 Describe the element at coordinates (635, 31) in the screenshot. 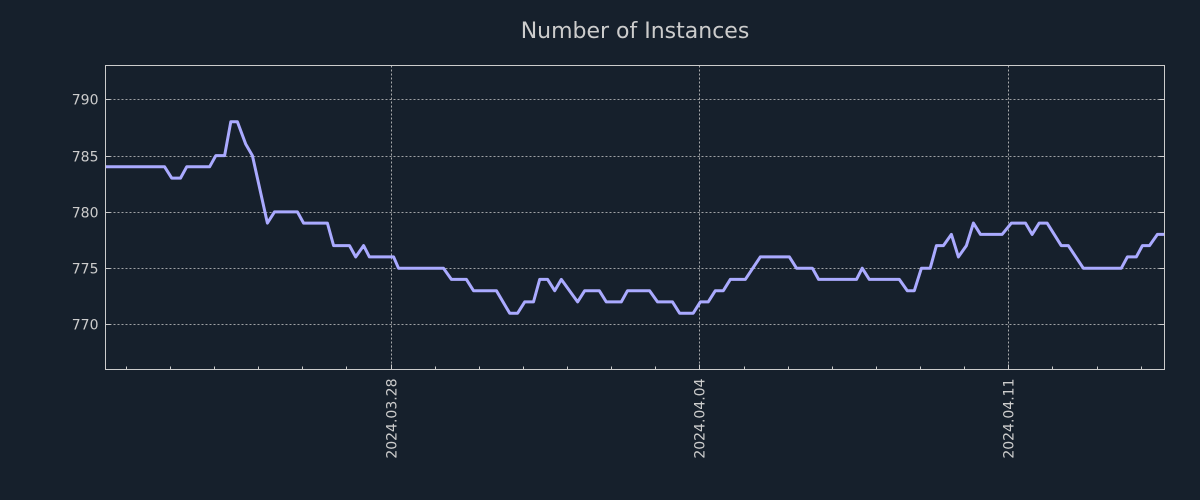

I see `chart-title: Number of Instances` at that location.